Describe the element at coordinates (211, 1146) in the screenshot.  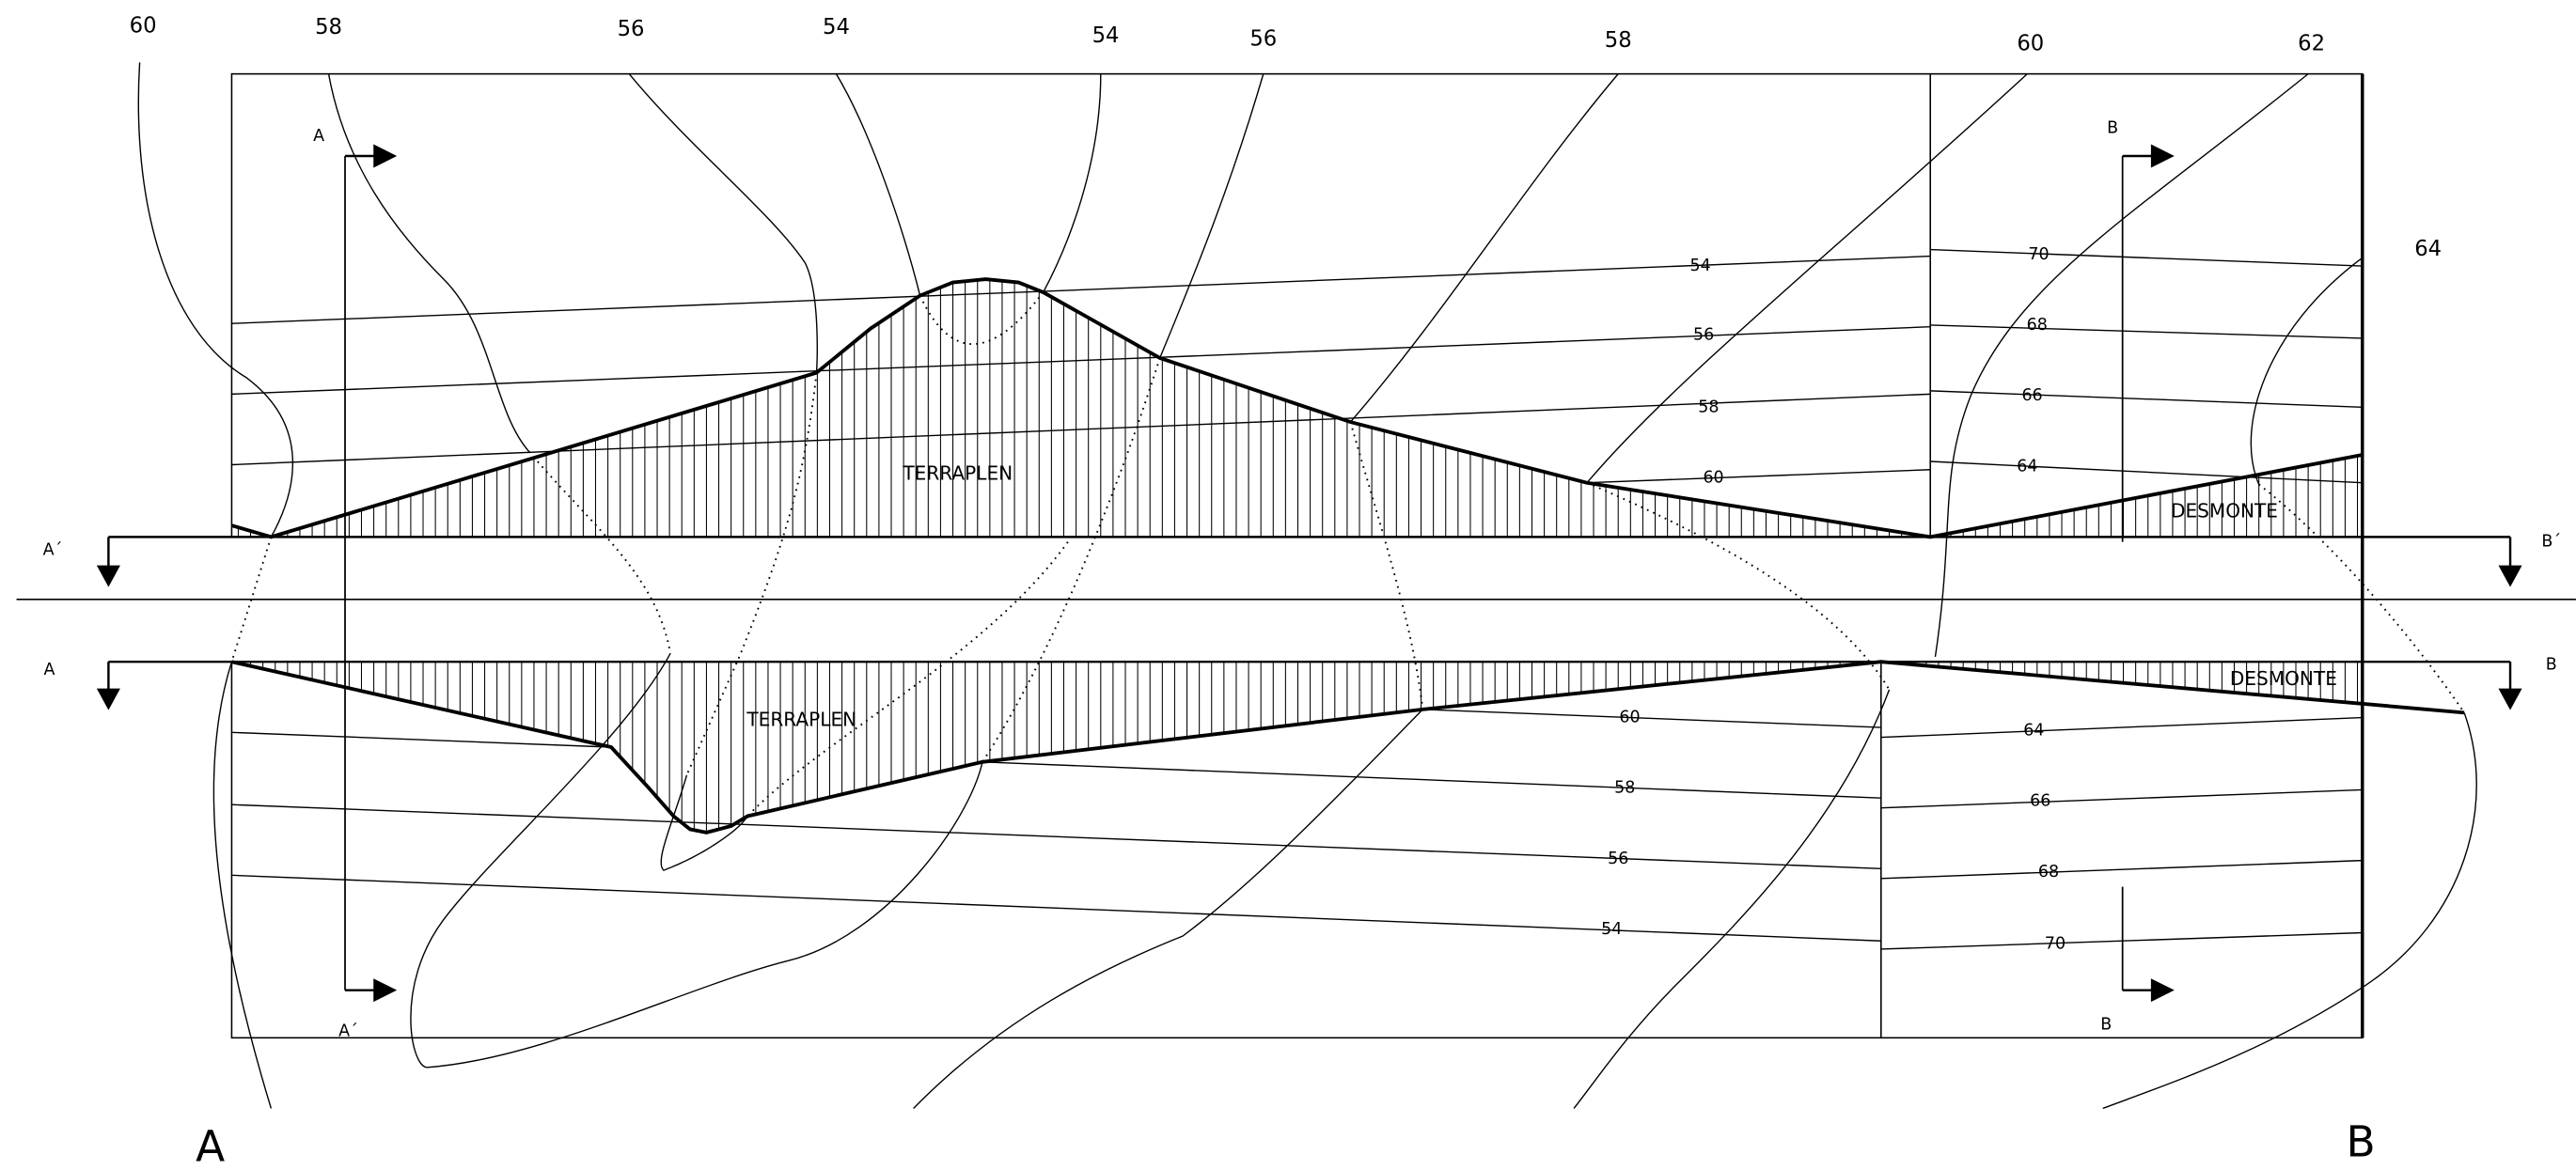
I see `corner-label: A` at that location.